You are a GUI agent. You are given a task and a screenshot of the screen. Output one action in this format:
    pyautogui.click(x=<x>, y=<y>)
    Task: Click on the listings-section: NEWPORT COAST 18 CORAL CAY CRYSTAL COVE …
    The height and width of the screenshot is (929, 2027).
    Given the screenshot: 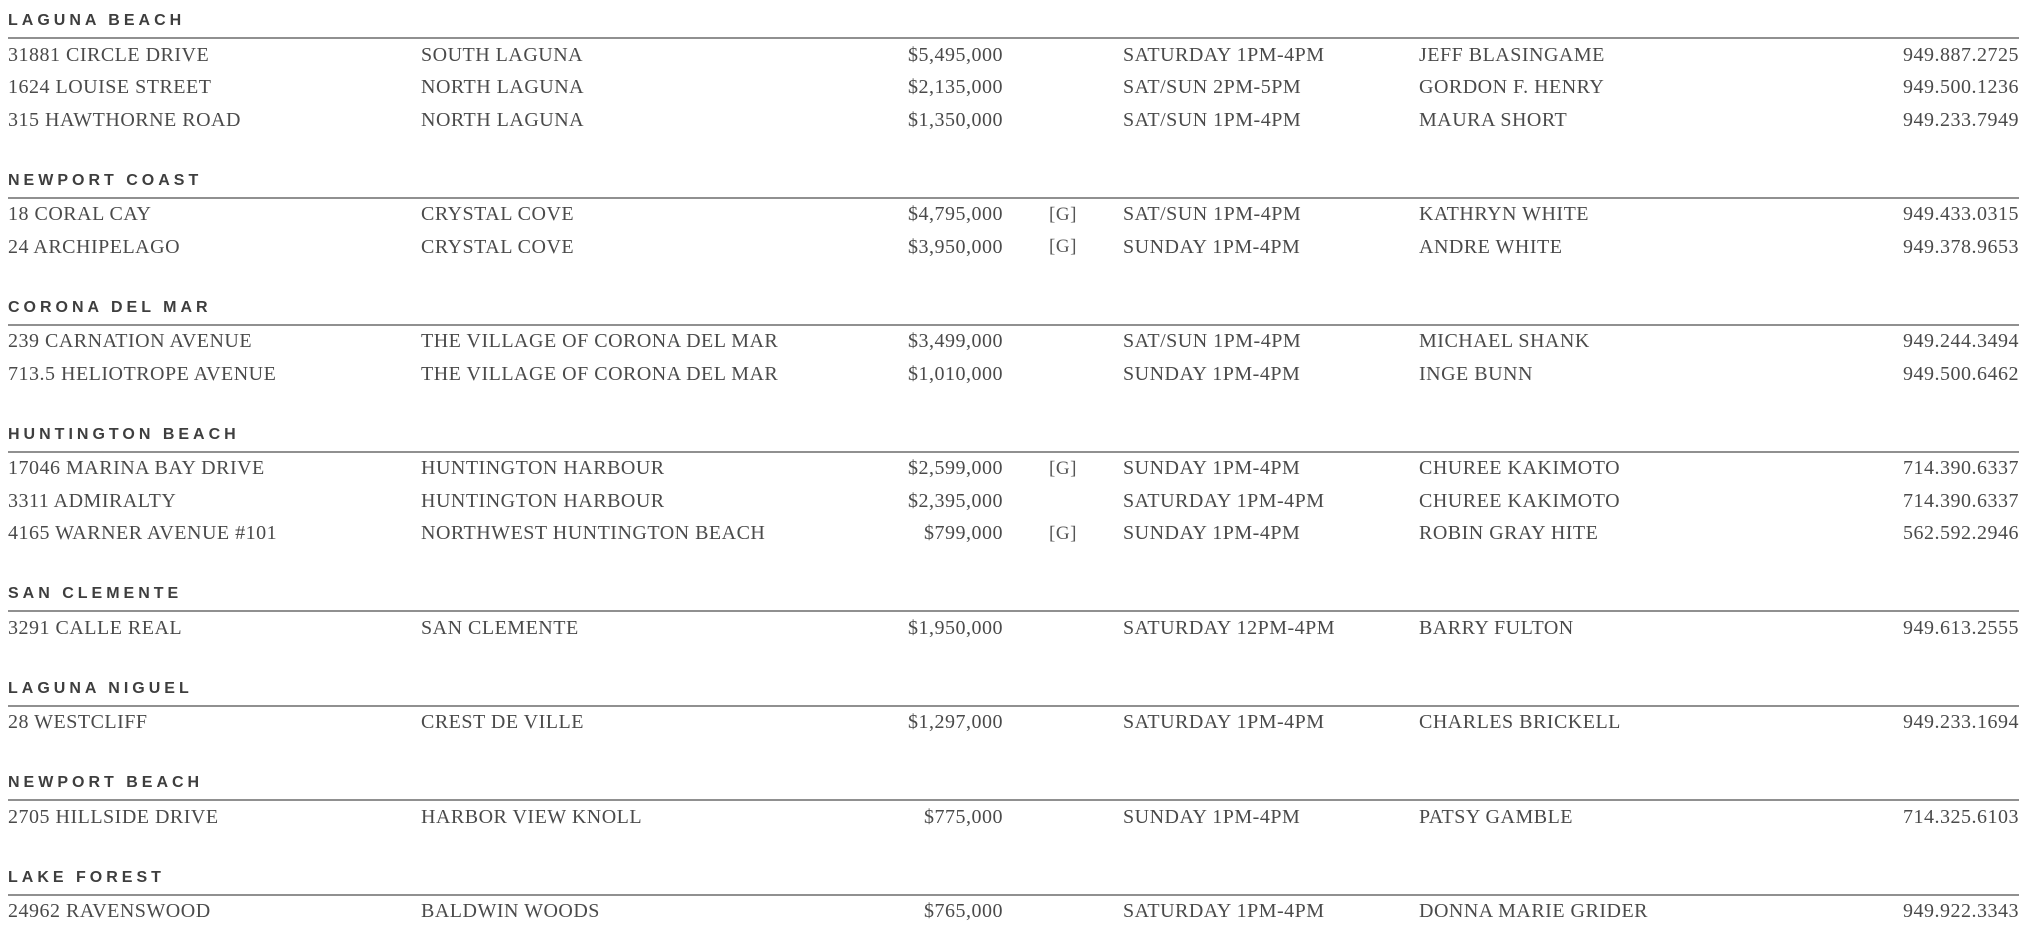 What is the action you would take?
    pyautogui.click(x=1013, y=217)
    